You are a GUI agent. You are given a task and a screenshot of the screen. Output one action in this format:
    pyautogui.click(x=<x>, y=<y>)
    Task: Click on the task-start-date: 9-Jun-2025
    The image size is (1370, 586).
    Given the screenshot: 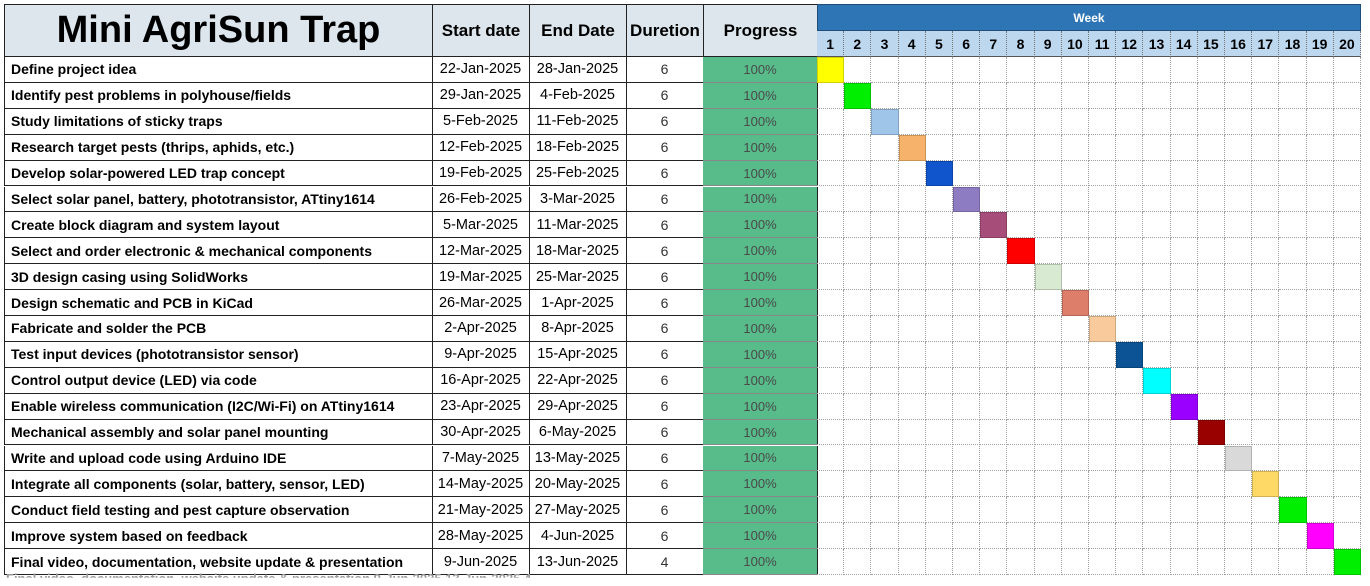 What is the action you would take?
    pyautogui.click(x=481, y=562)
    